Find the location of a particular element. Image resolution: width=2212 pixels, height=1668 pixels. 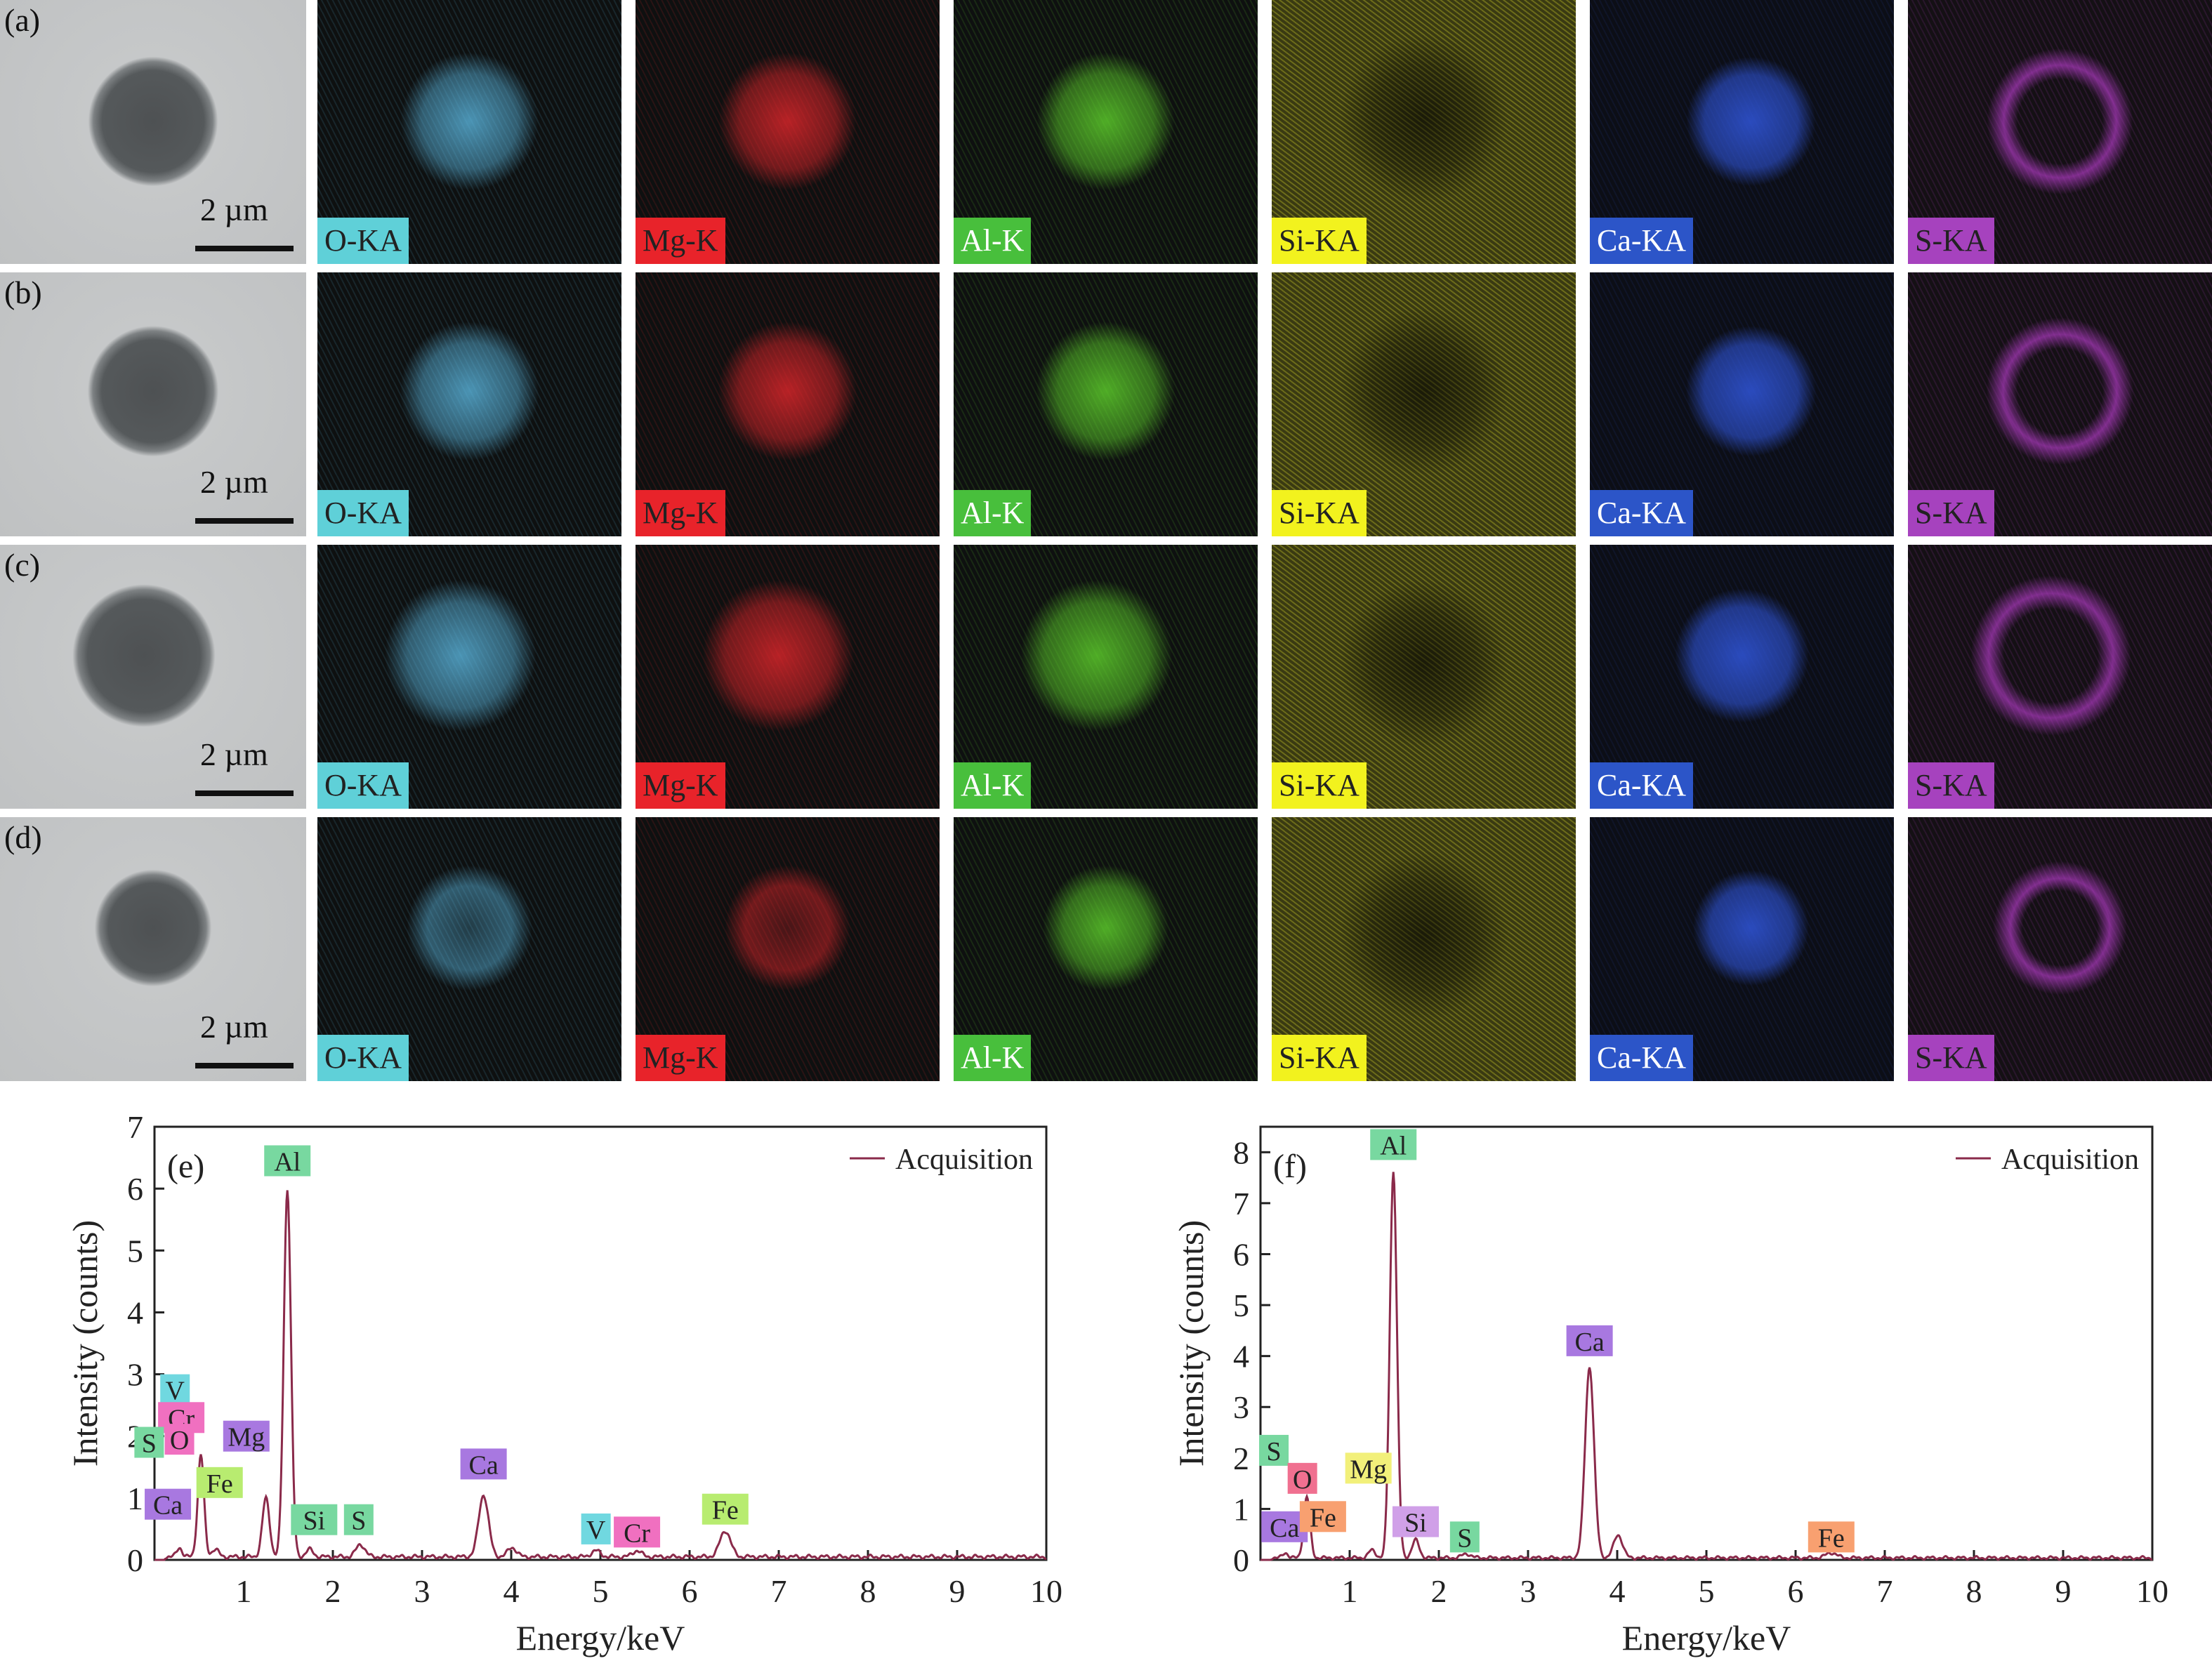

peak-label: V is located at coordinates (596, 1530).